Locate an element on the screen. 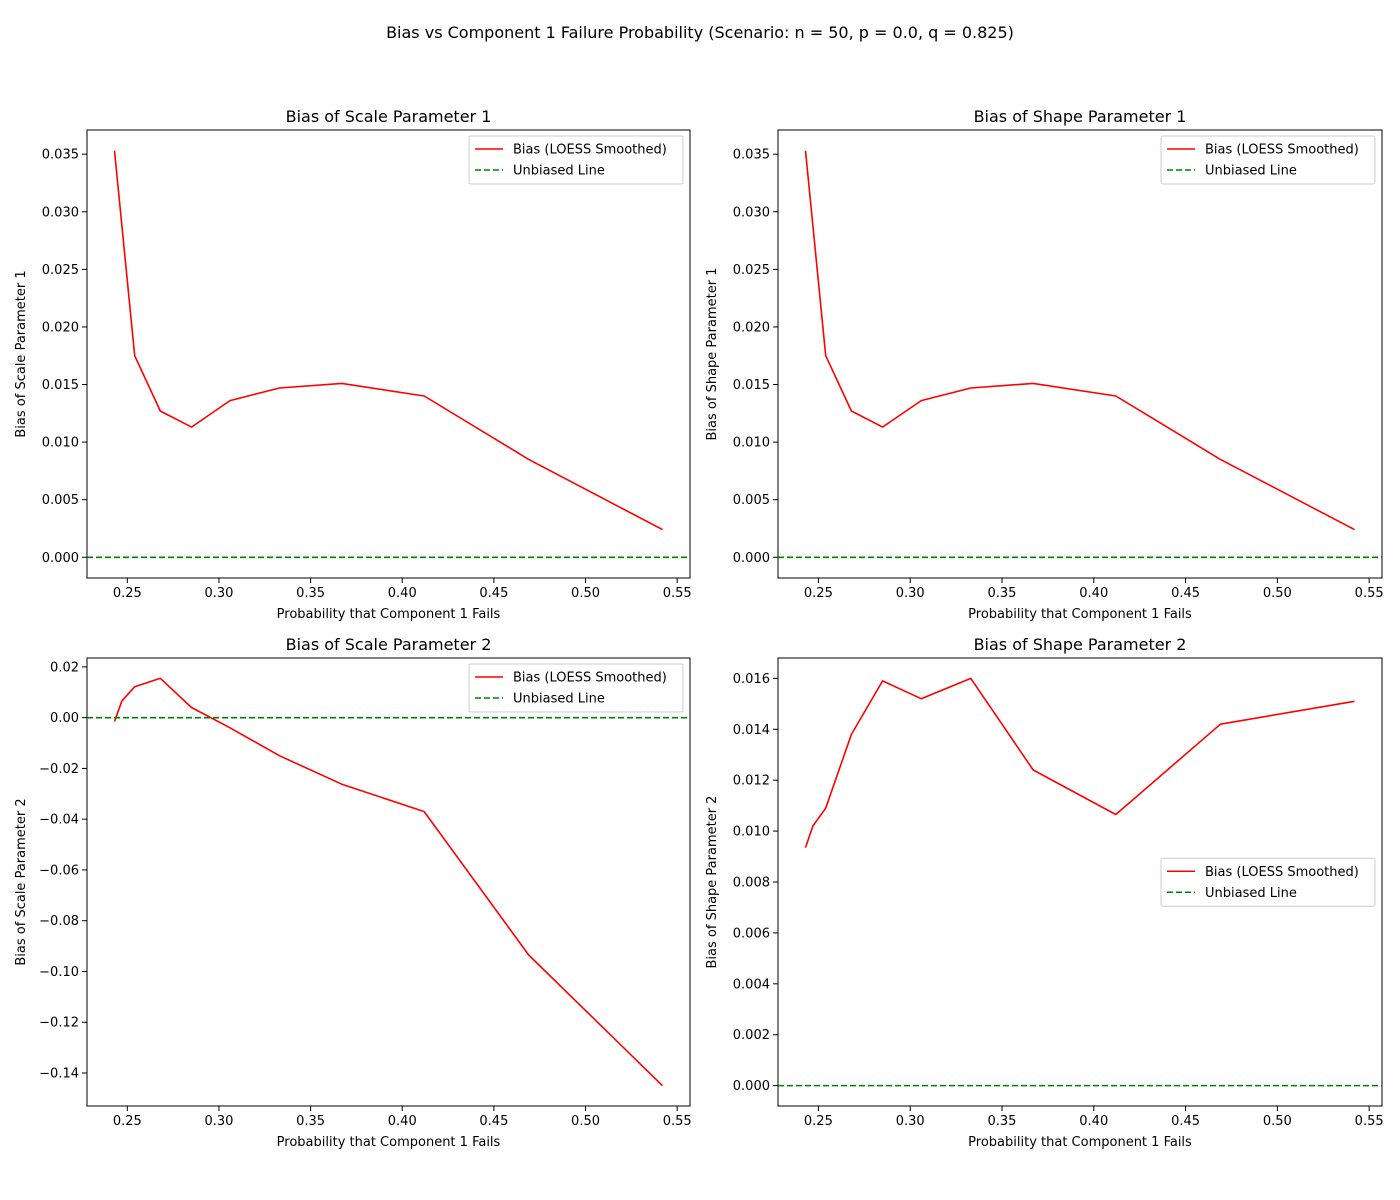 This screenshot has height=1200, width=1400. subplot-title: Bias of Scale Parameter 2 is located at coordinates (389, 644).